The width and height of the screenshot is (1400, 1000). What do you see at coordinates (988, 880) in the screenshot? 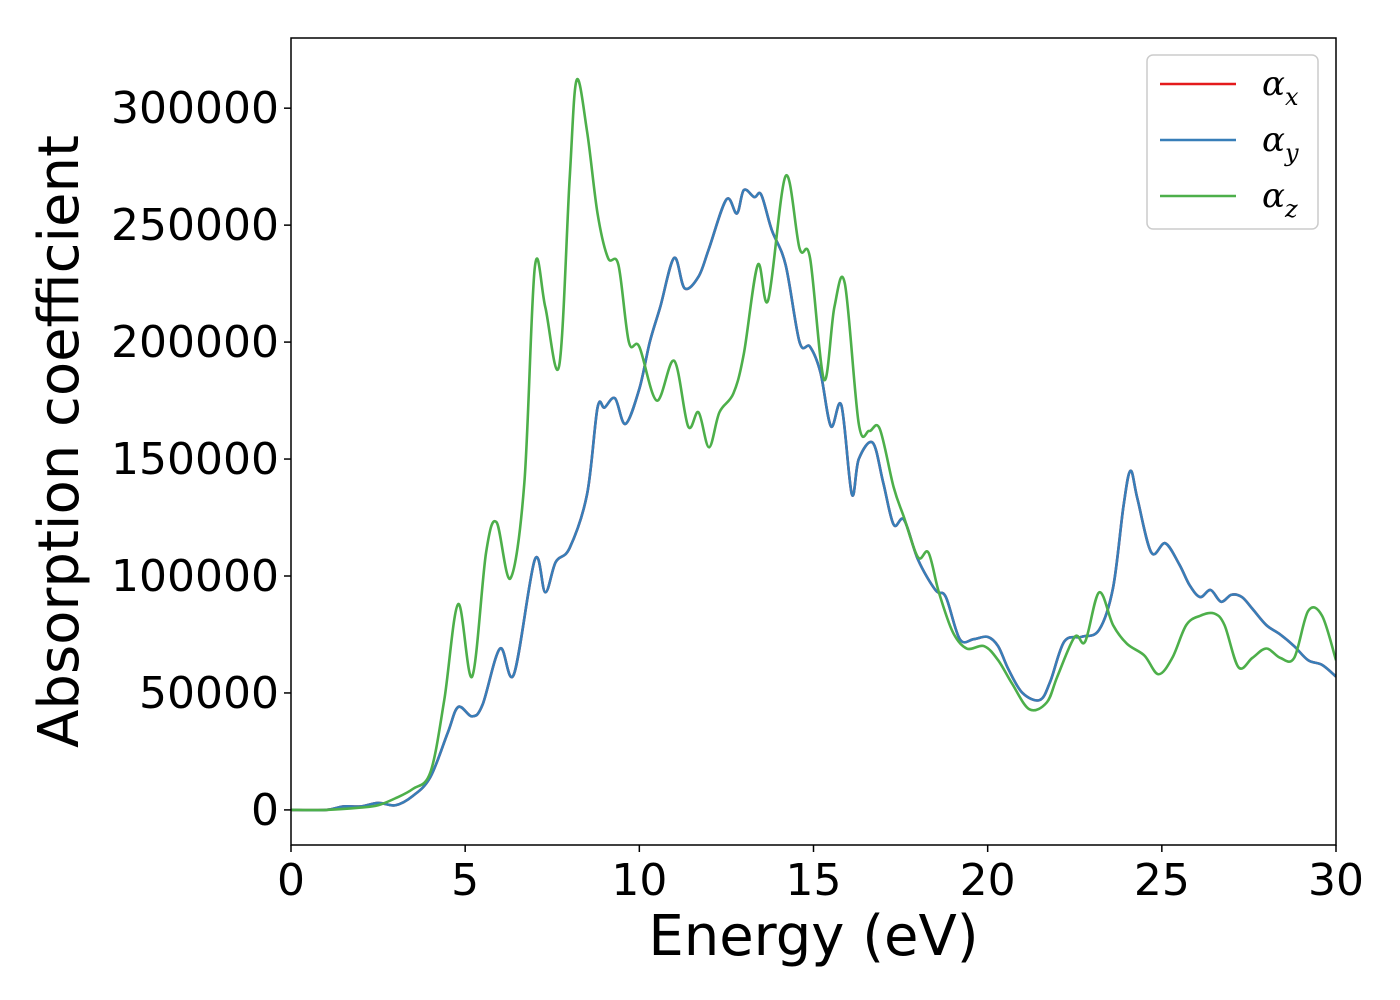
I see `x-tick-label: 20` at bounding box center [988, 880].